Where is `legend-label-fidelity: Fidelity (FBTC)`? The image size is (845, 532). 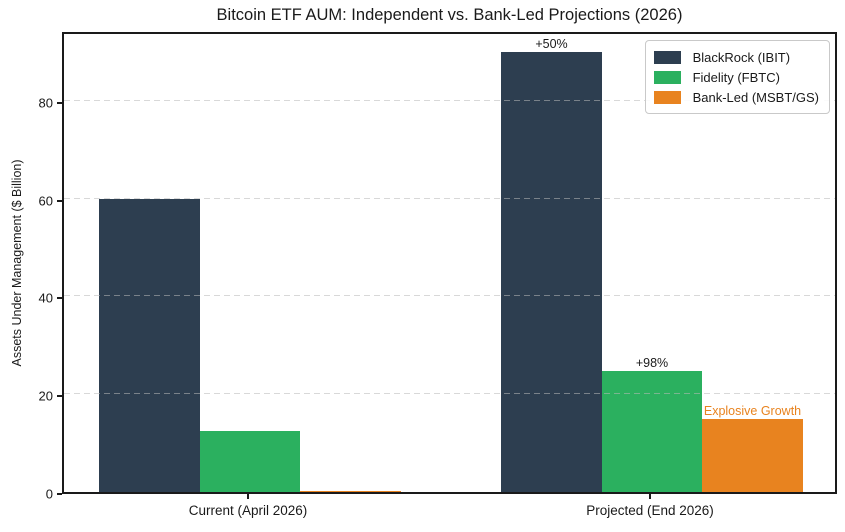
legend-label-fidelity: Fidelity (FBTC) is located at coordinates (736, 77).